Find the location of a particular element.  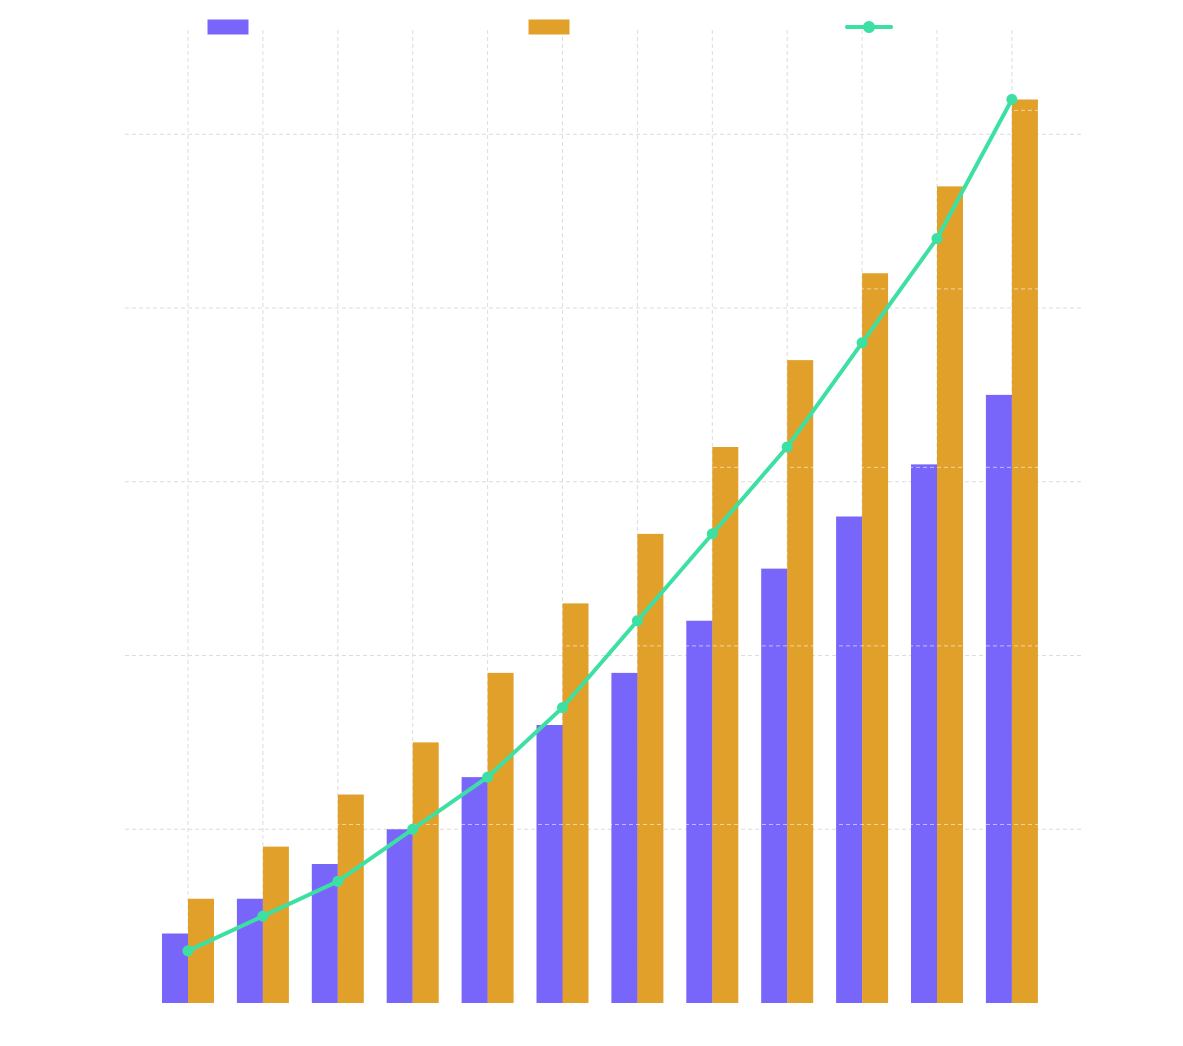

legend-line-marker is located at coordinates (869, 27).